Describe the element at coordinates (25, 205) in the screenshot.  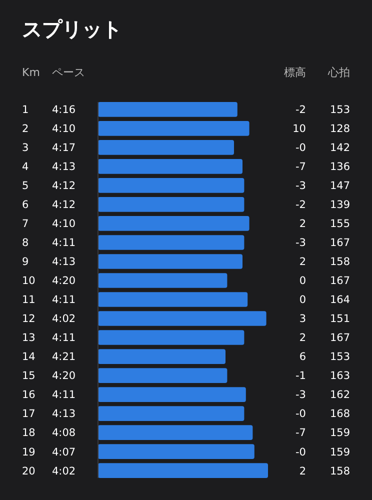
I see `y-tick-label: 6` at that location.